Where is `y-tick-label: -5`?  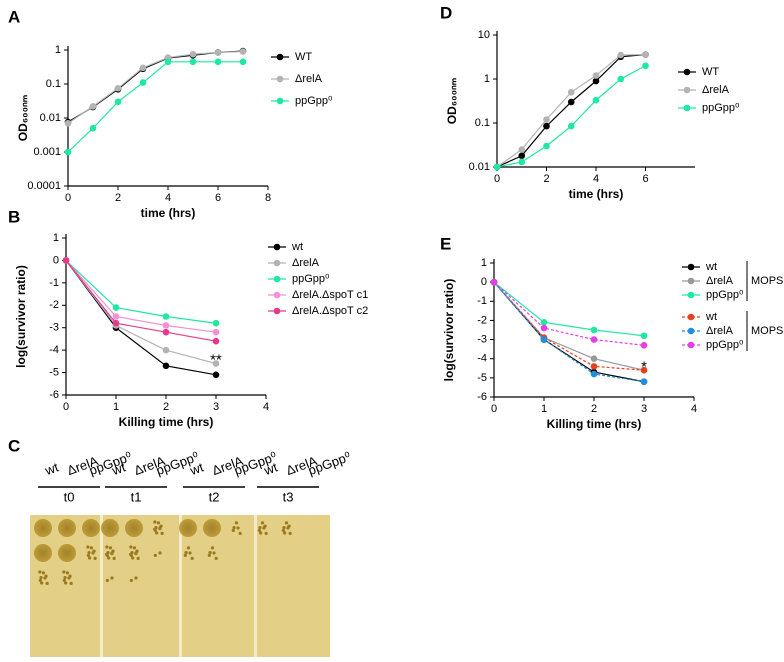
y-tick-label: -5 is located at coordinates (54, 372).